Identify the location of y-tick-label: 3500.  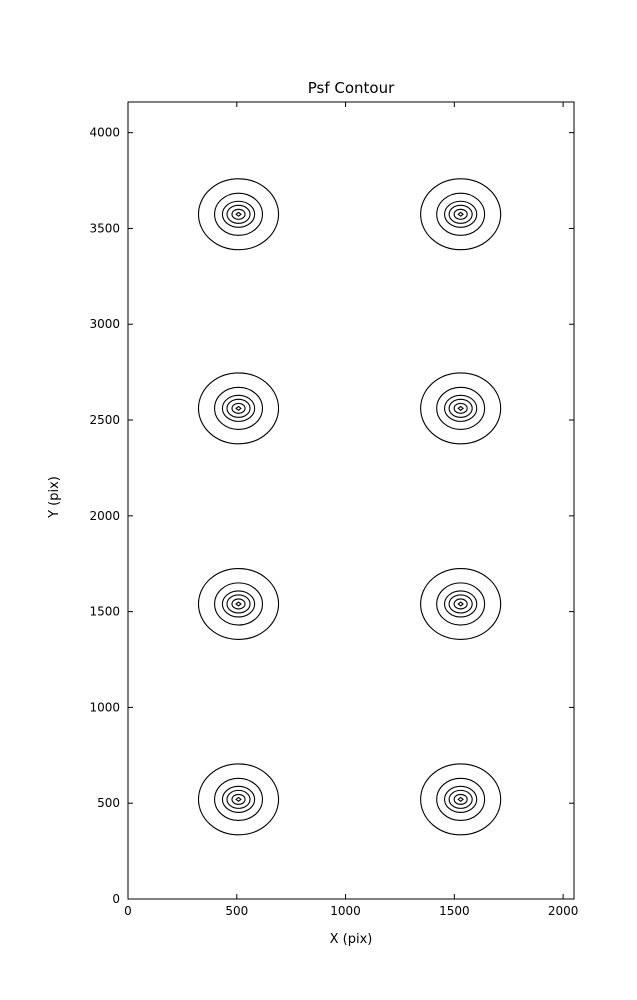
(104, 228).